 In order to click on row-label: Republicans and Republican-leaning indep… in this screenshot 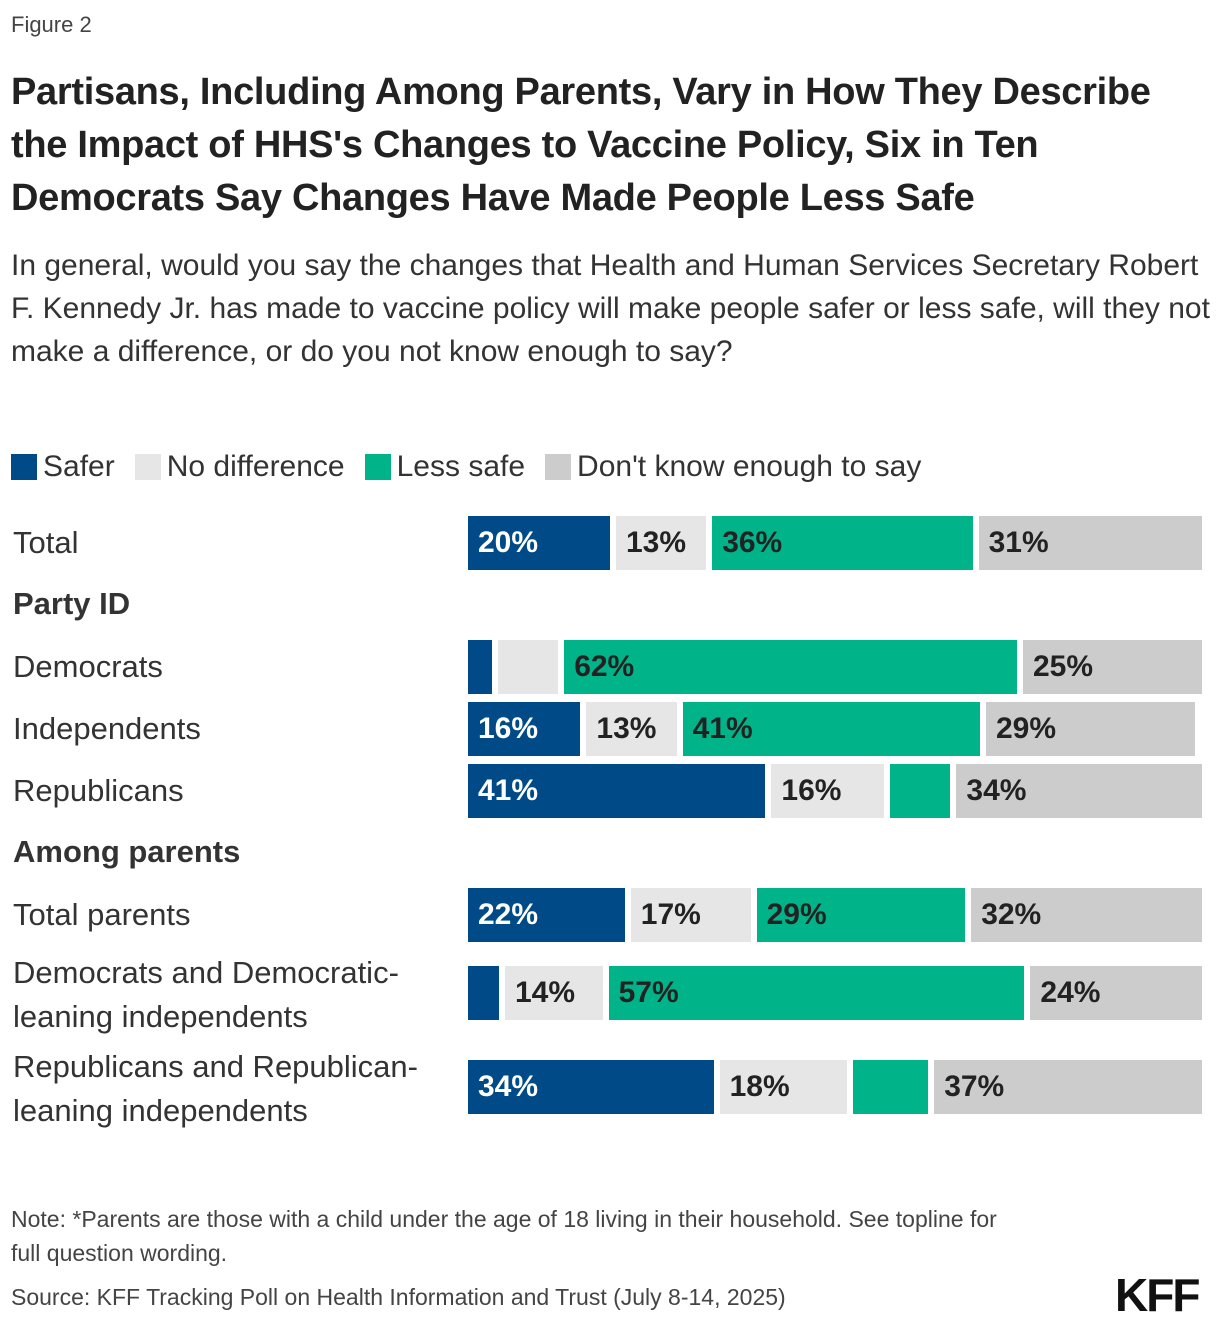, I will do `click(215, 1088)`.